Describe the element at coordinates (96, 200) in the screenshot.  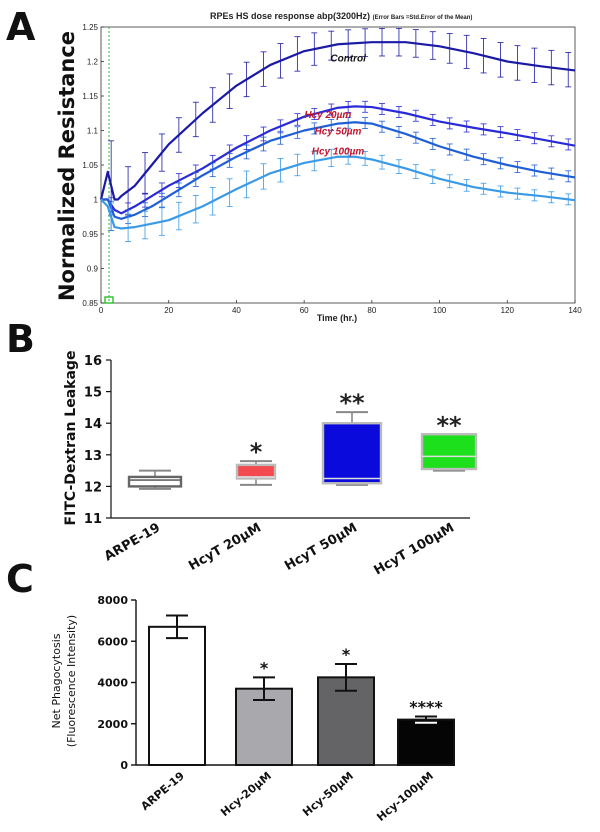
I see `panel-a-ytick-label: 1` at that location.